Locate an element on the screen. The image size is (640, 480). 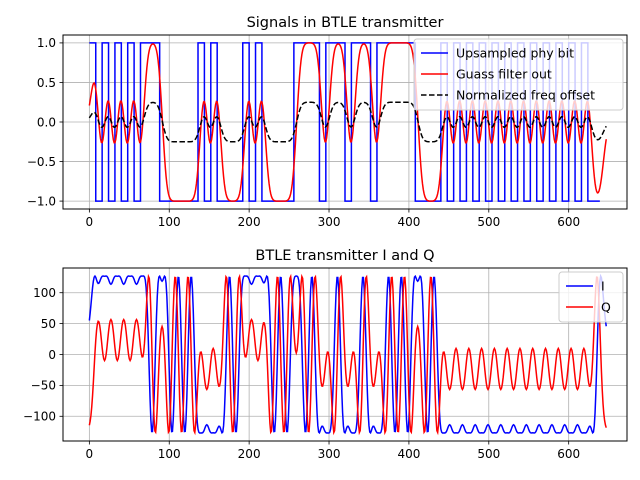
iq-x-tick-label: 600 is located at coordinates (568, 454).